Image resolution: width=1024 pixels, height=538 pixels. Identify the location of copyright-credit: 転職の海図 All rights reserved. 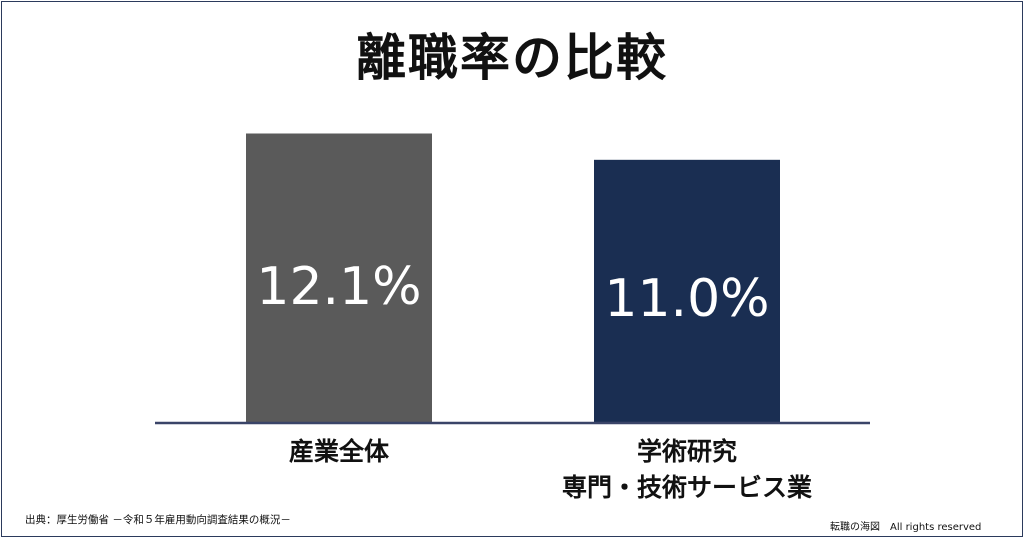
(906, 527).